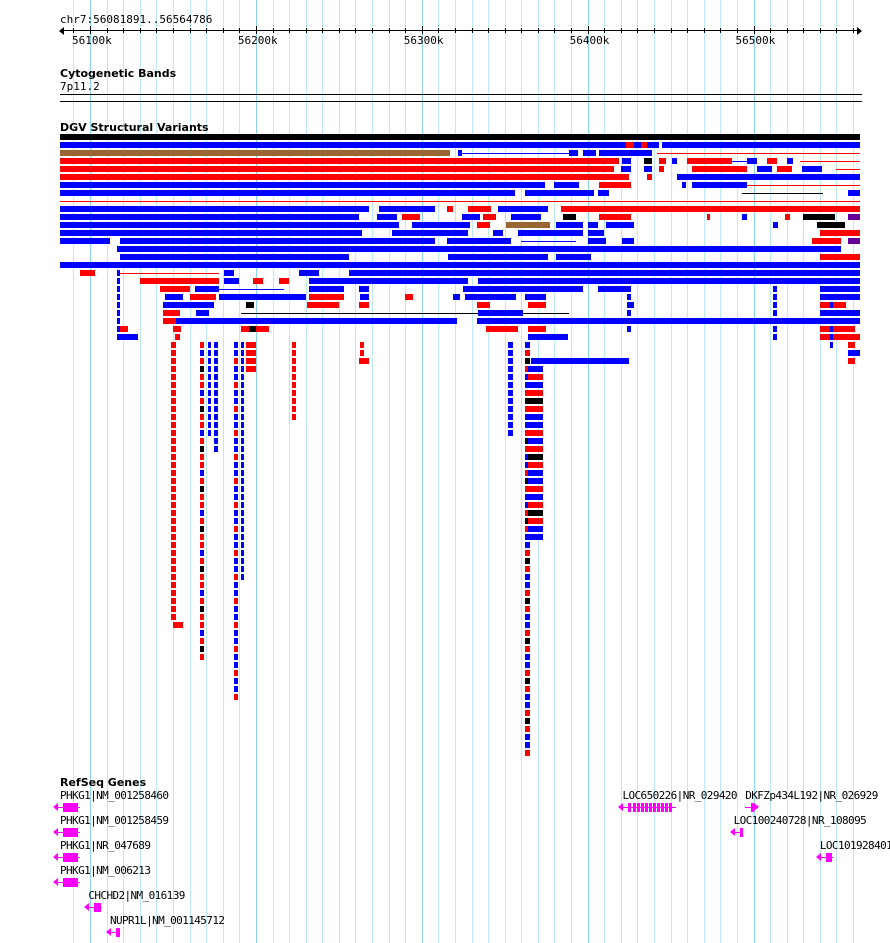  Describe the element at coordinates (811, 795) in the screenshot. I see `gene-label: DKFZp434L192|NR_026929` at that location.